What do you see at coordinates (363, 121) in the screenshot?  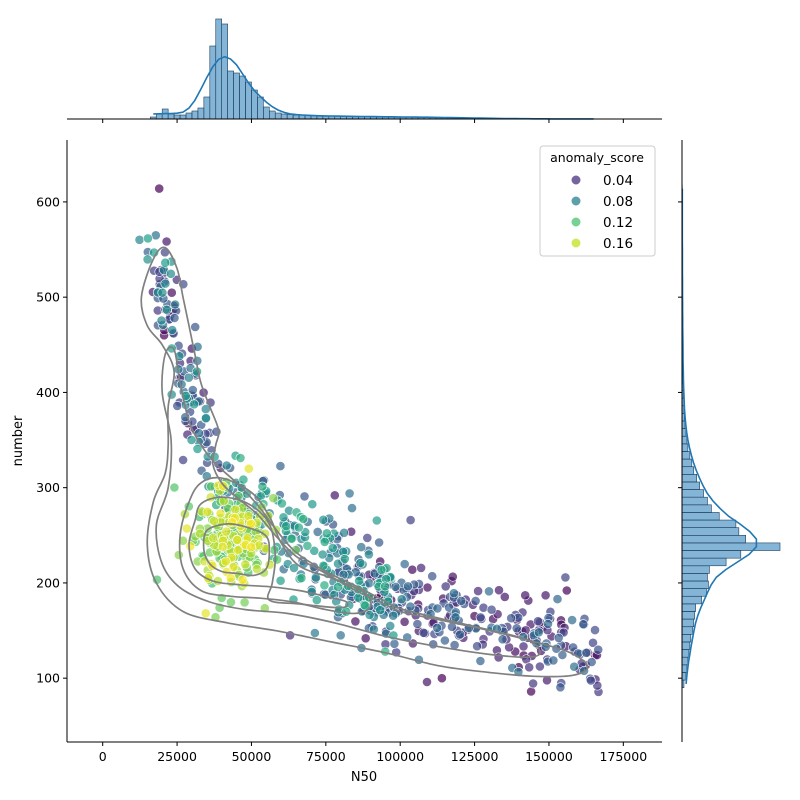 I see `top-marginal-ticks` at bounding box center [363, 121].